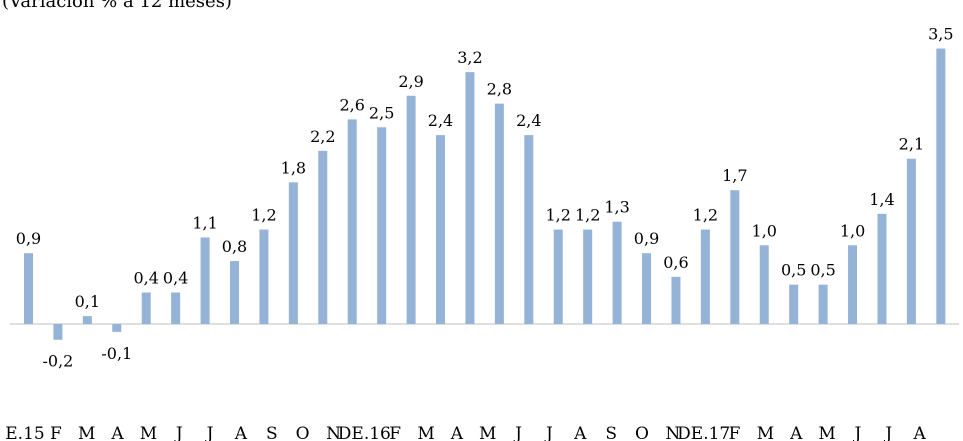 This screenshot has height=441, width=963. Describe the element at coordinates (117, 6) in the screenshot. I see `chart-subtitle: (Variación % a 12 meses)` at that location.